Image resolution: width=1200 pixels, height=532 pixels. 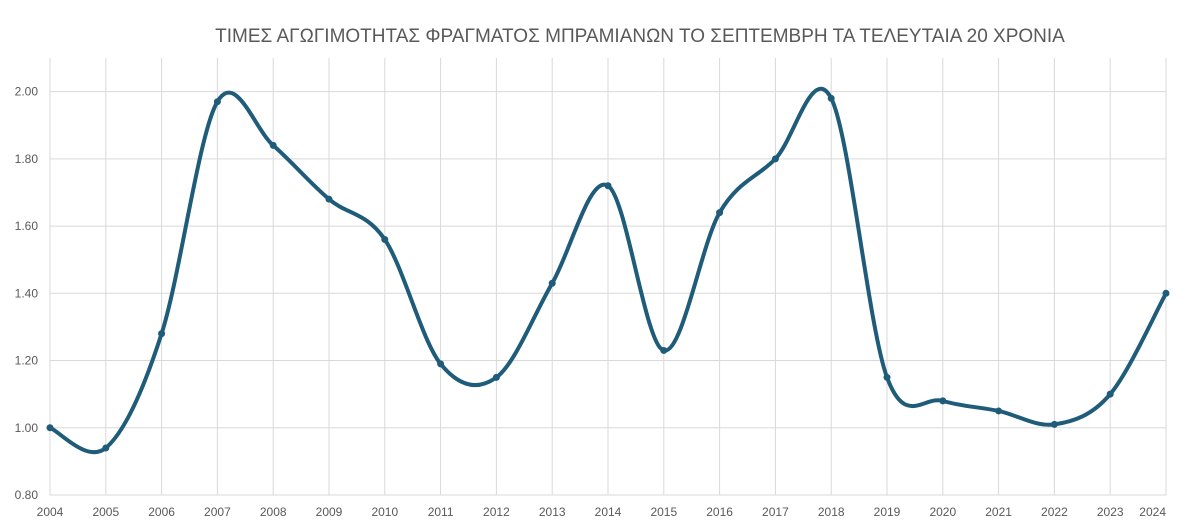 I want to click on data-point-2015, so click(x=664, y=350).